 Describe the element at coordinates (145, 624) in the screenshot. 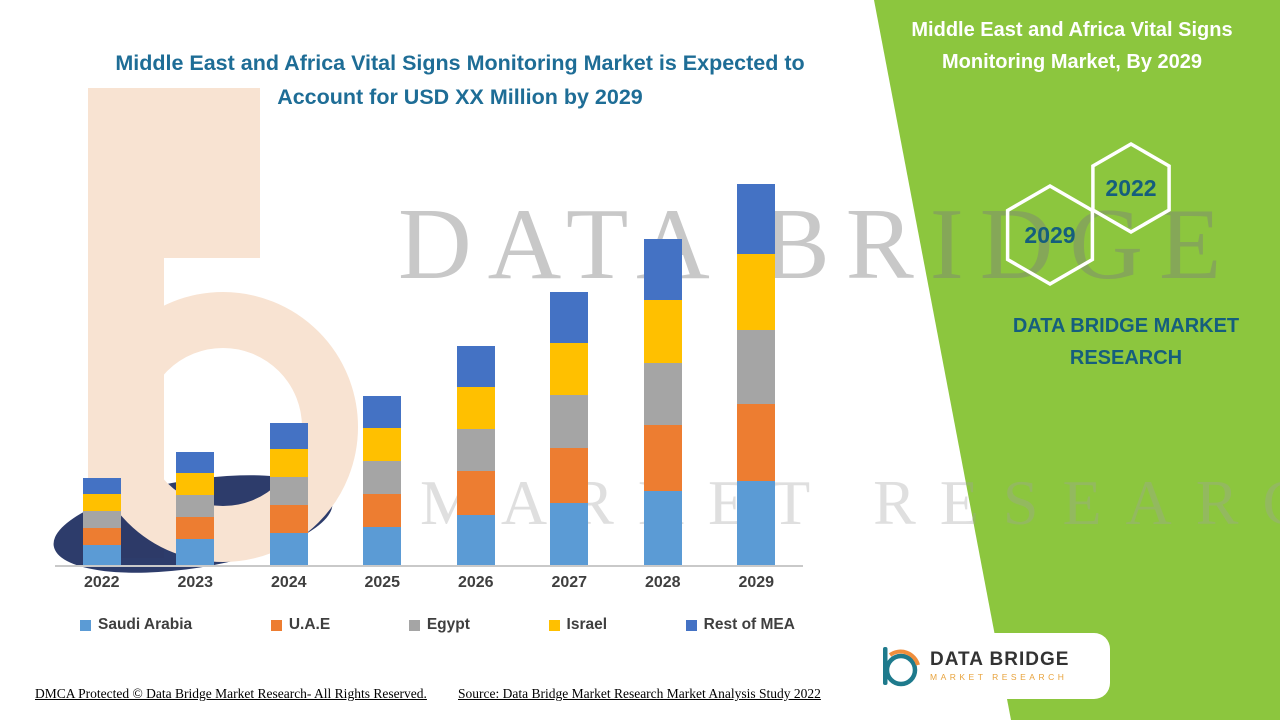

I see `legend-label: Saudi Arabia` at that location.